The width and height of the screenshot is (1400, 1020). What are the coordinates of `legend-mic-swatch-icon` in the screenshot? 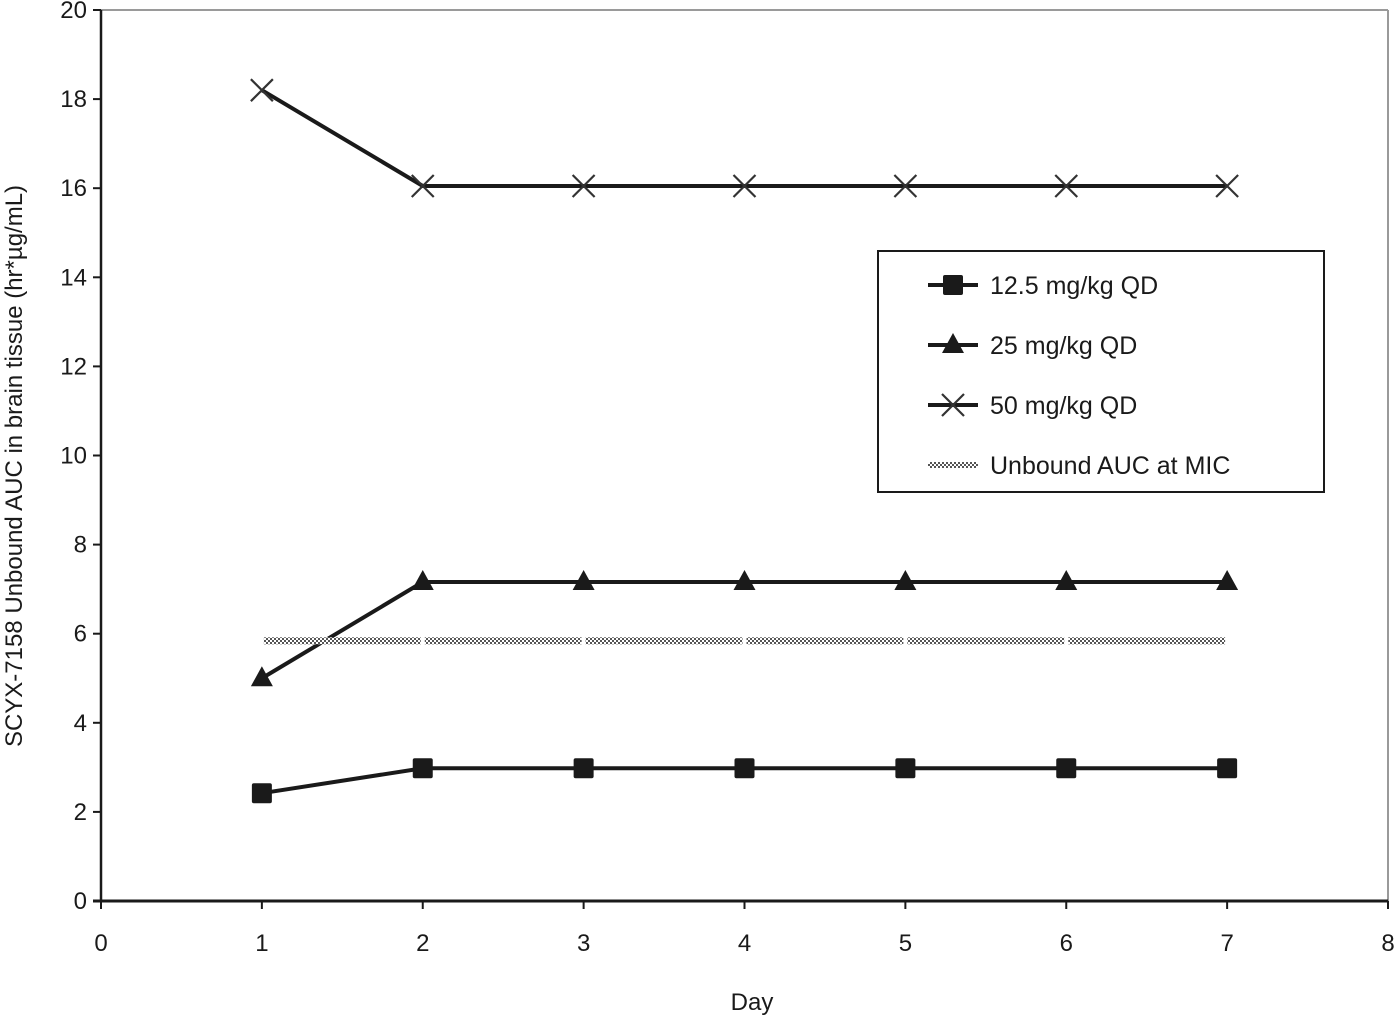 It's located at (953, 465).